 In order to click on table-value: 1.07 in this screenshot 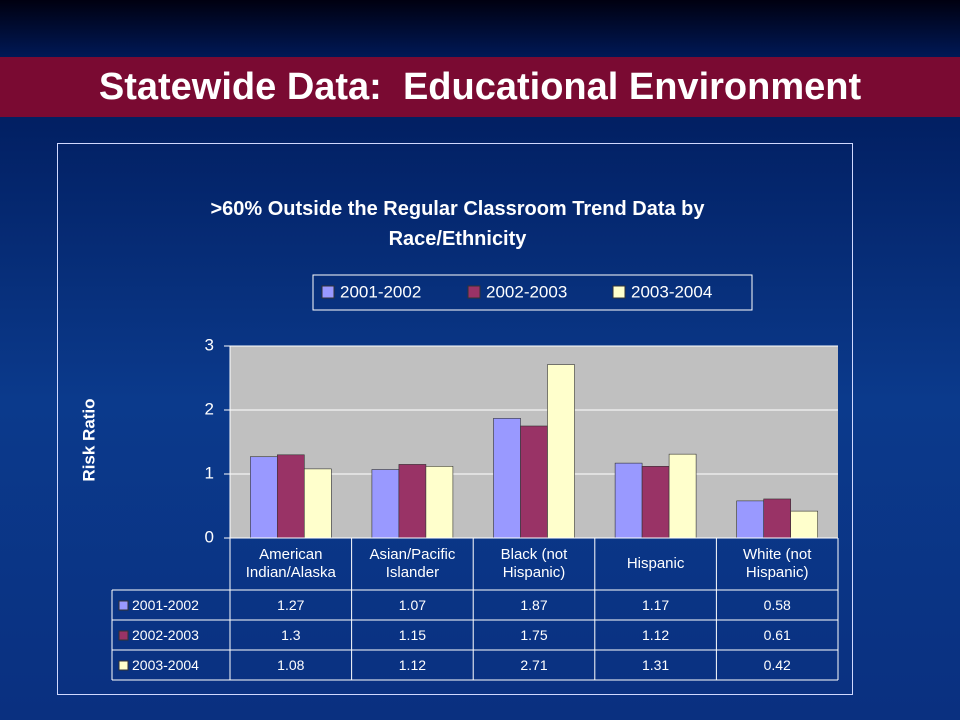, I will do `click(412, 605)`.